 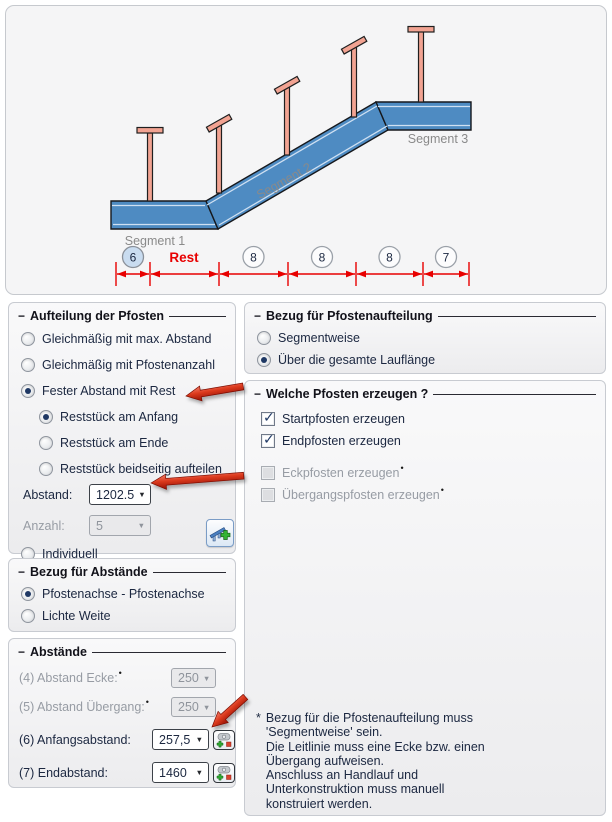 I want to click on endabstand-row: (7) Endabstand: 1460 ▼, so click(x=127, y=772).